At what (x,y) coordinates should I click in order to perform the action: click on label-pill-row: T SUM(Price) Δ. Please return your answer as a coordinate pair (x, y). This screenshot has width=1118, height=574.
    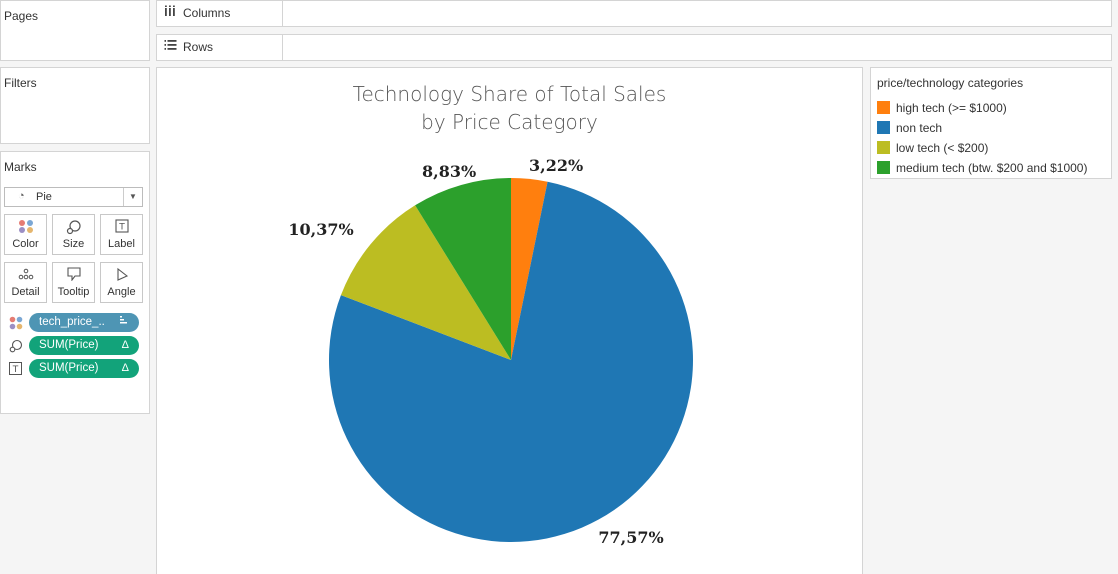
    Looking at the image, I should click on (76, 369).